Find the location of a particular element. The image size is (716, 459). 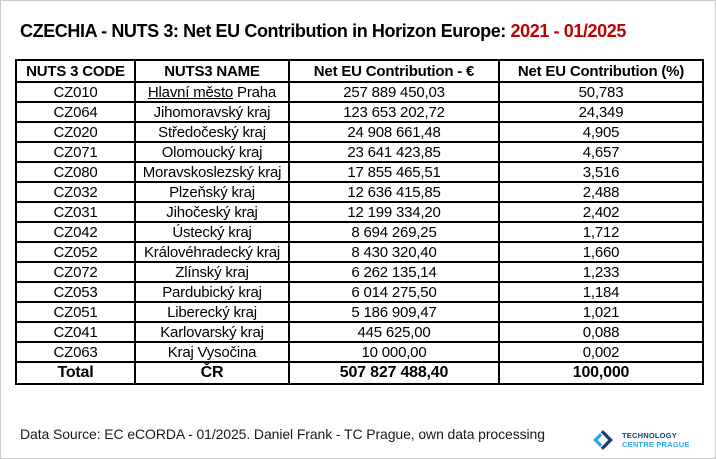

nuts-name-cell: Kraj Vysočina is located at coordinates (212, 352).